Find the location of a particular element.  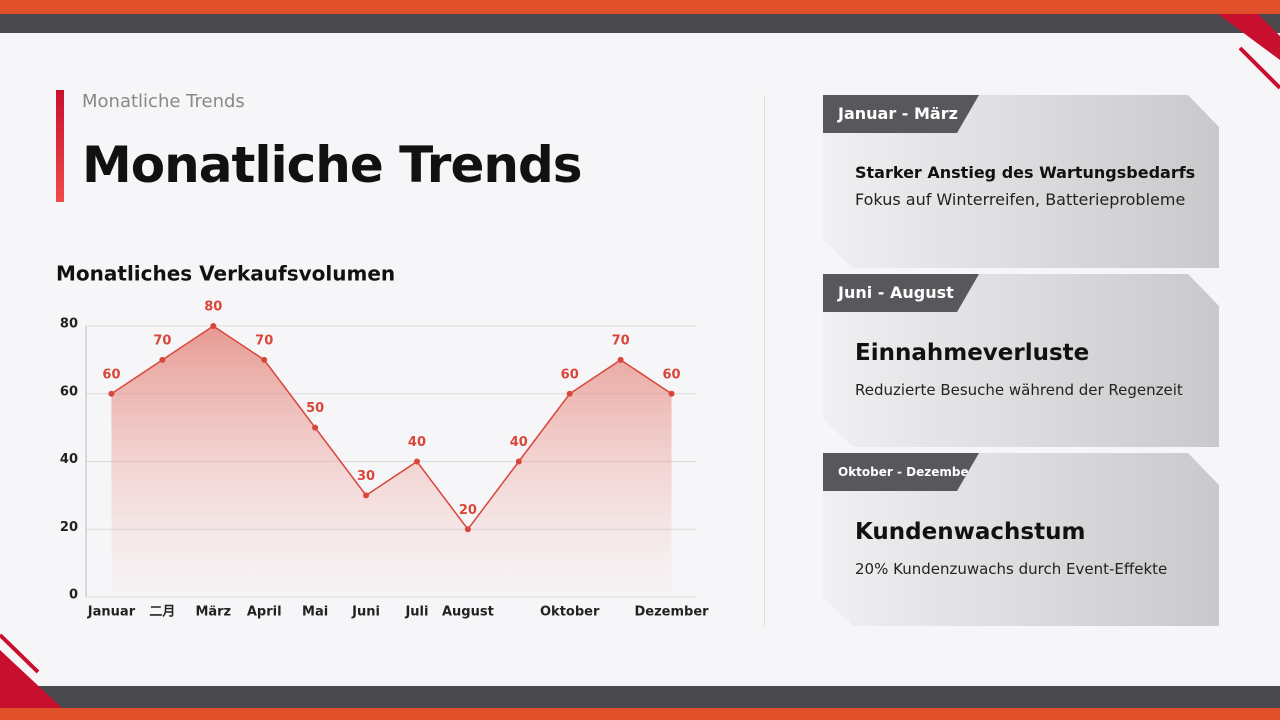

card-heading: Starker Anstieg des Wartungsbedarfs is located at coordinates (1025, 172).